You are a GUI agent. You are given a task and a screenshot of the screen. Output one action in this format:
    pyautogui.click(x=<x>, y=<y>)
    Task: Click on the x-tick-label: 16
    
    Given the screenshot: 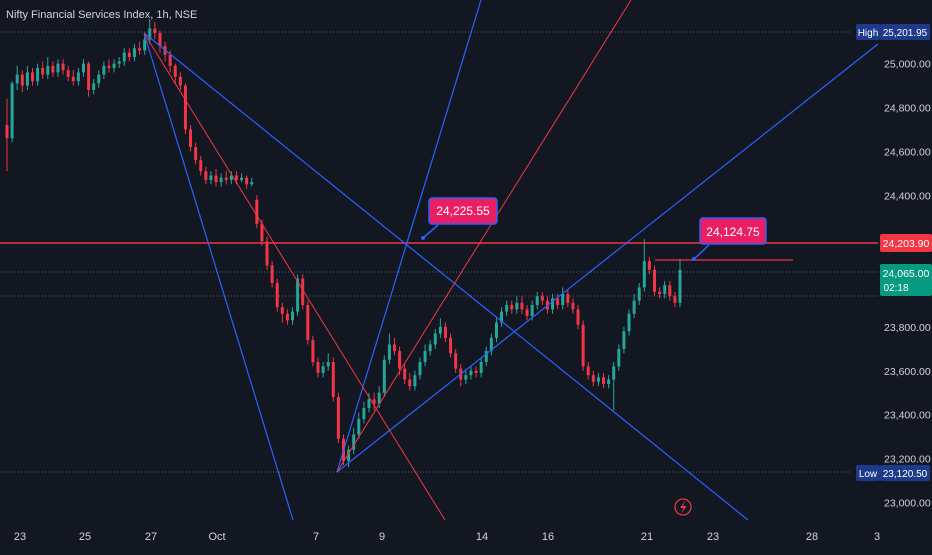 What is the action you would take?
    pyautogui.click(x=548, y=537)
    